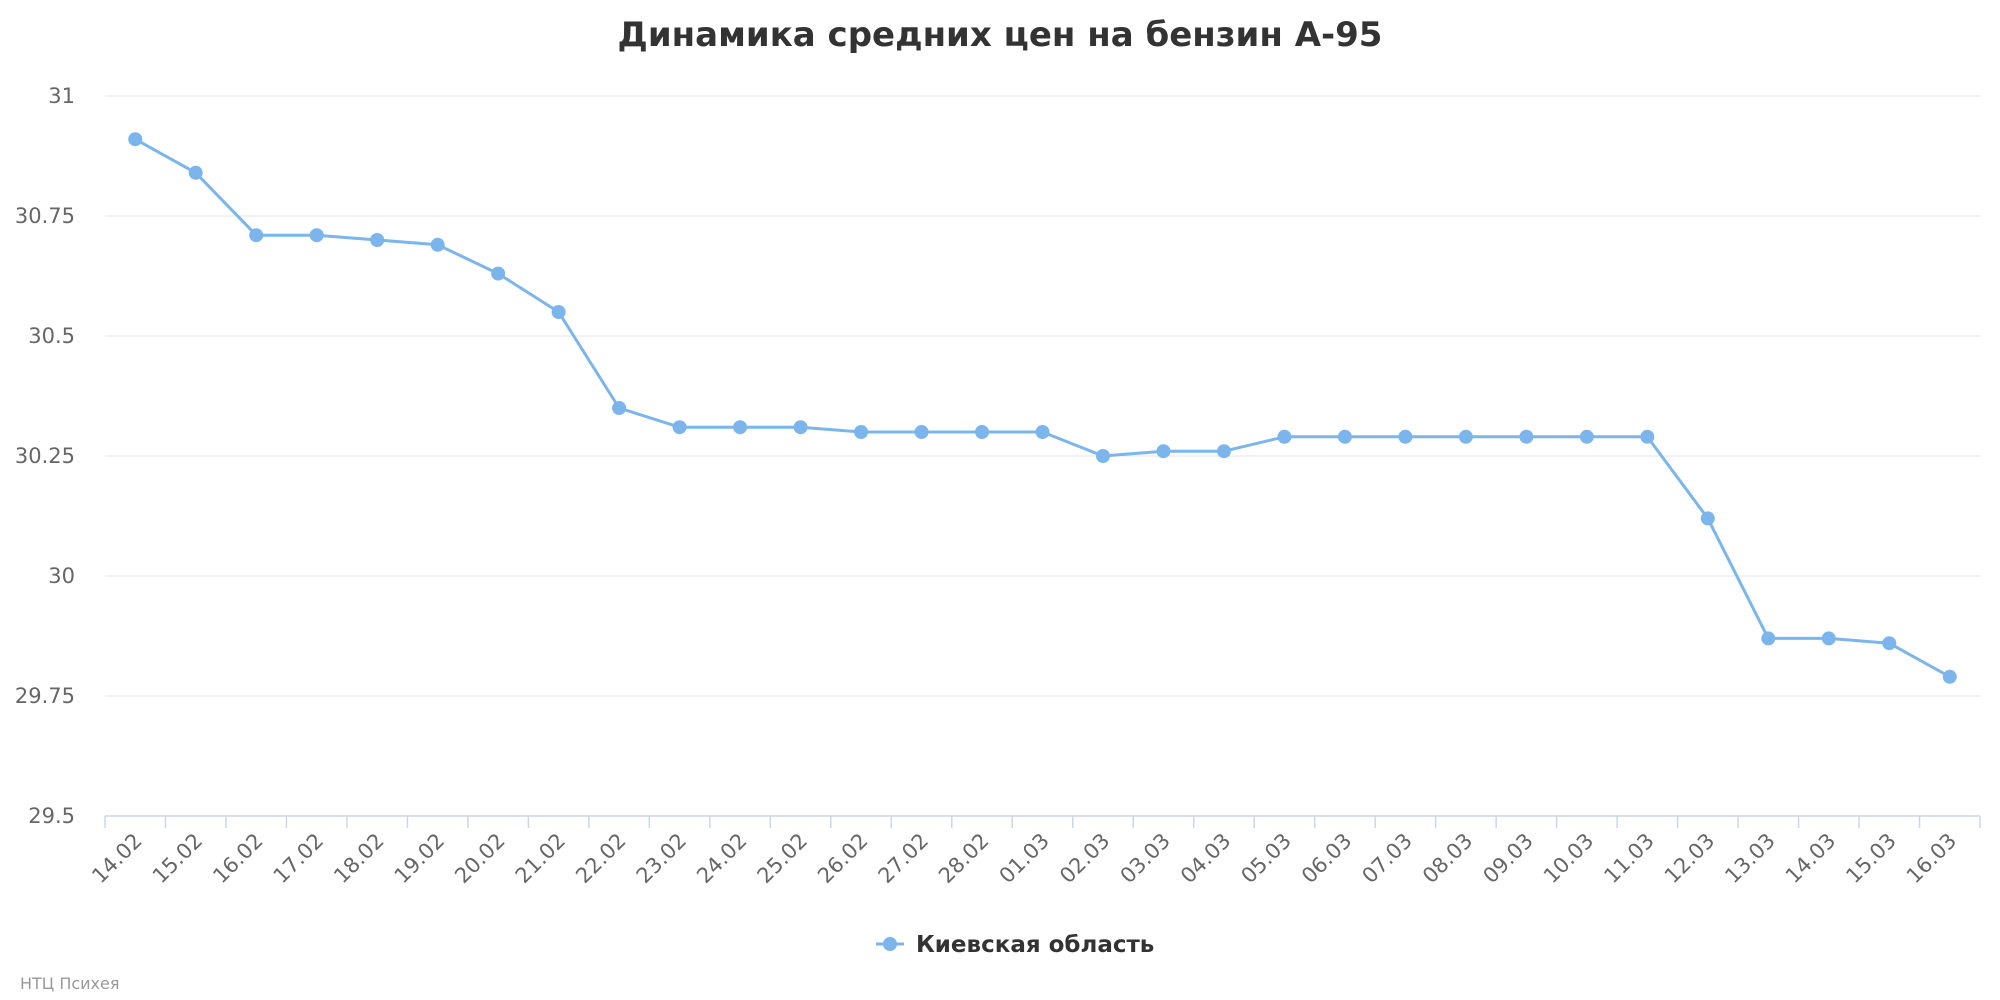  What do you see at coordinates (116, 858) in the screenshot?
I see `x-tick-label: 14.02` at bounding box center [116, 858].